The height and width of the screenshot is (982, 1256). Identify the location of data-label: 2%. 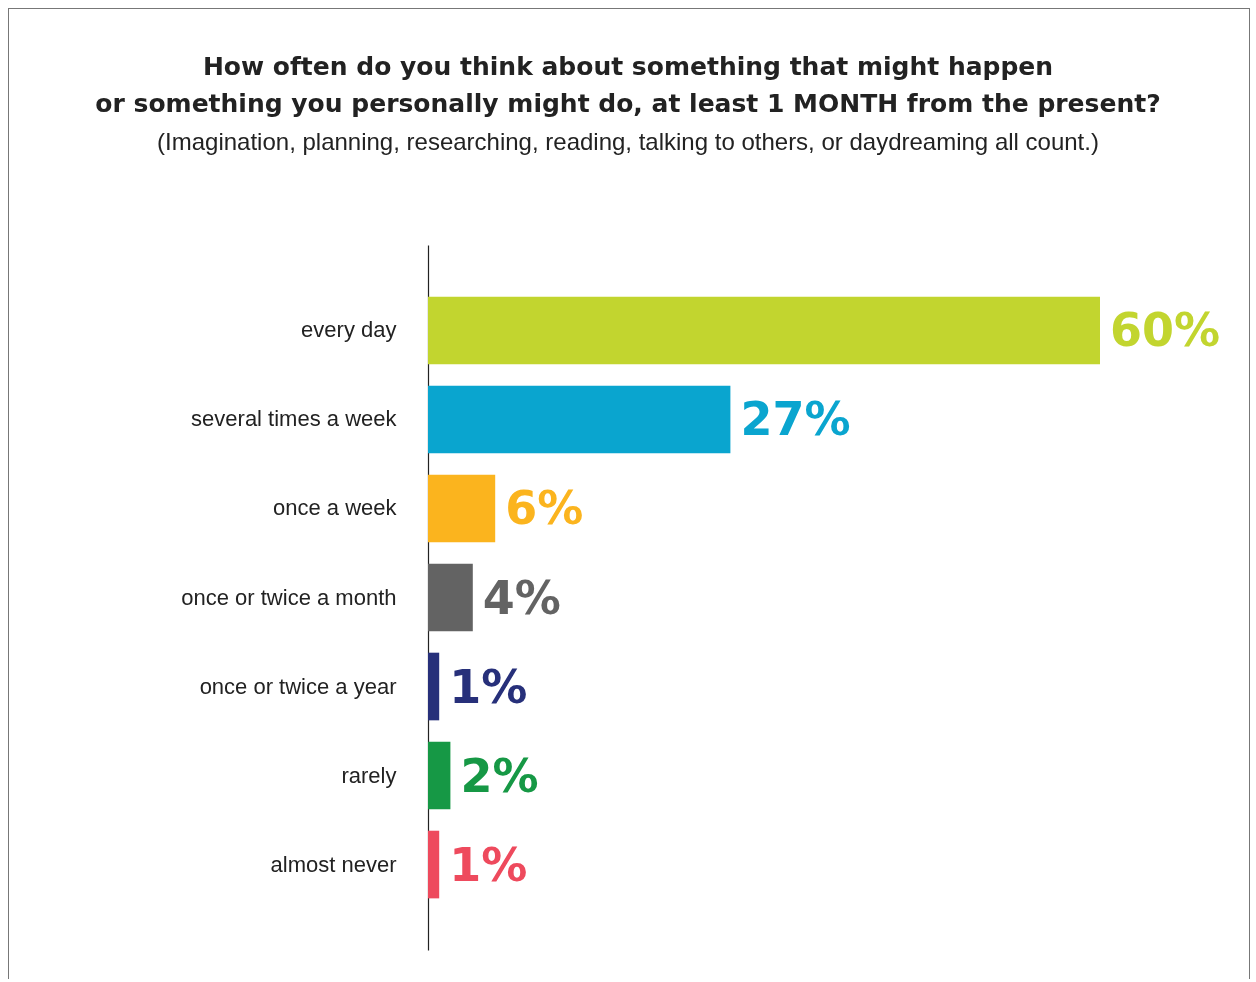
(499, 775).